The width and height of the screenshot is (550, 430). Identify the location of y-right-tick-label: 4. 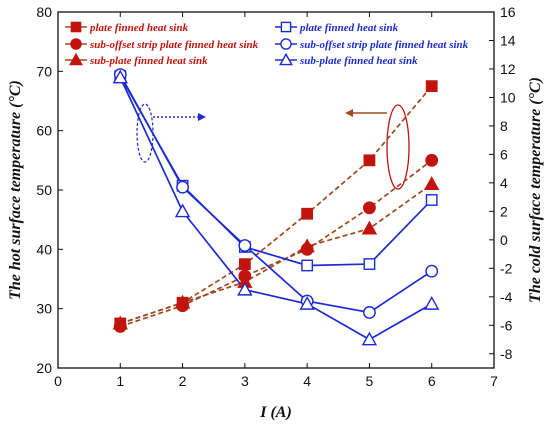
(504, 183).